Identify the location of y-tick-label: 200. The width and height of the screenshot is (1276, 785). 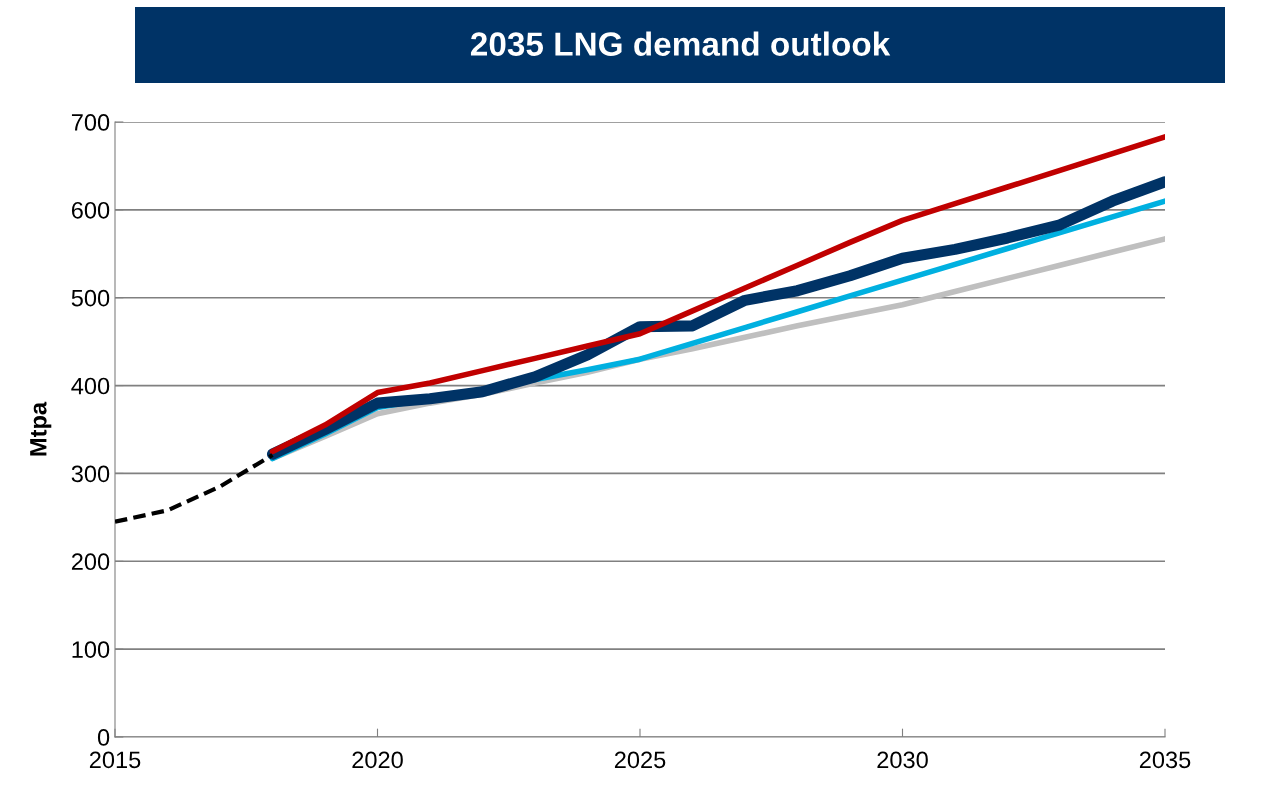
(90, 562).